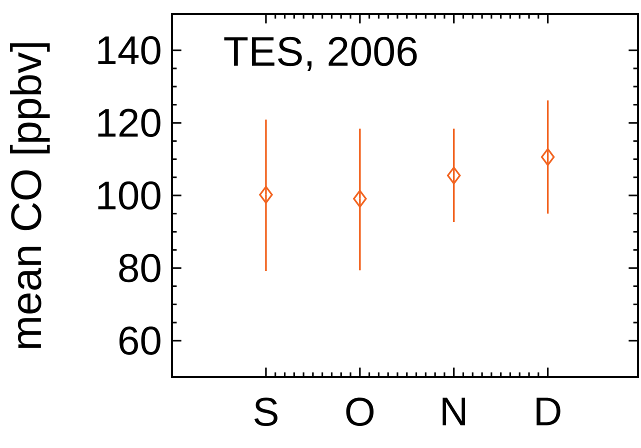 This screenshot has height=448, width=641. What do you see at coordinates (266, 412) in the screenshot?
I see `x-tick-label: S` at bounding box center [266, 412].